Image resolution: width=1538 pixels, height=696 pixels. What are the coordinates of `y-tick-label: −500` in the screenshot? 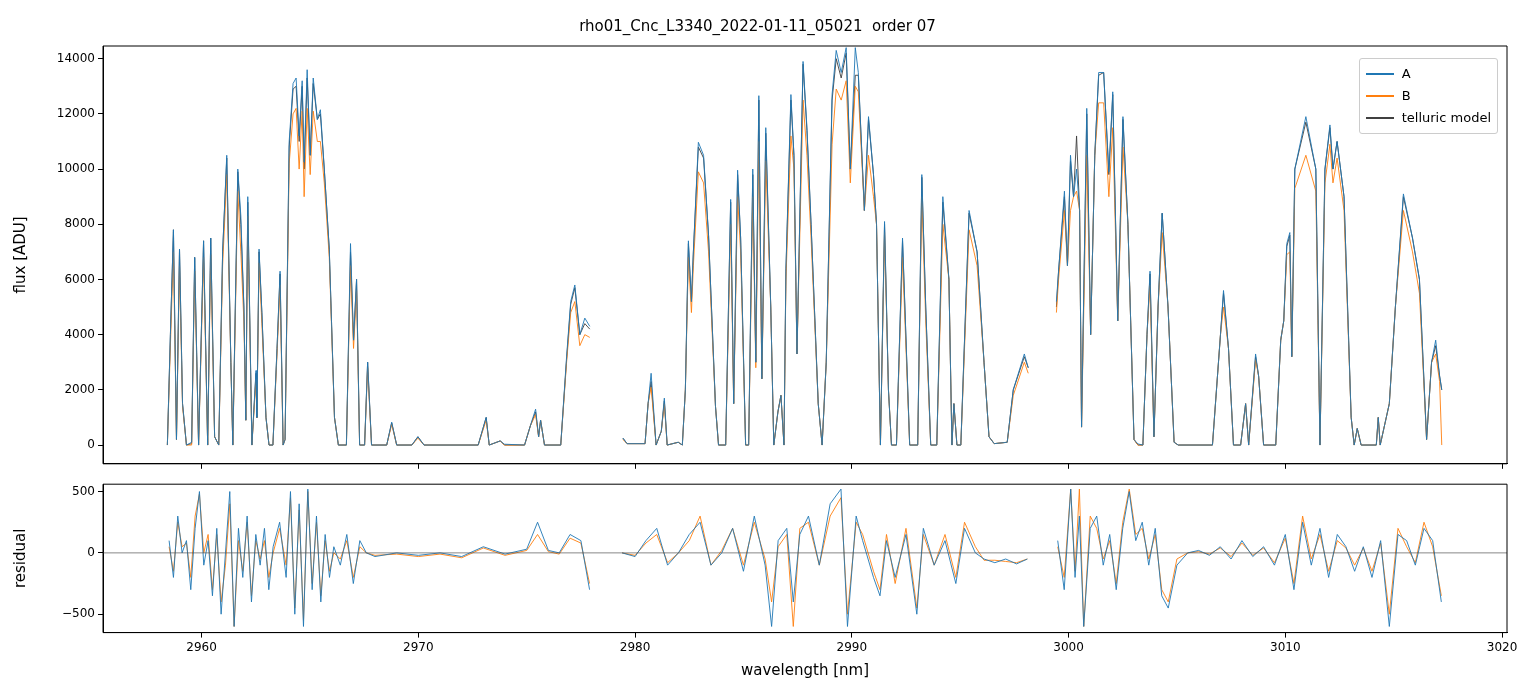 It's located at (78, 613).